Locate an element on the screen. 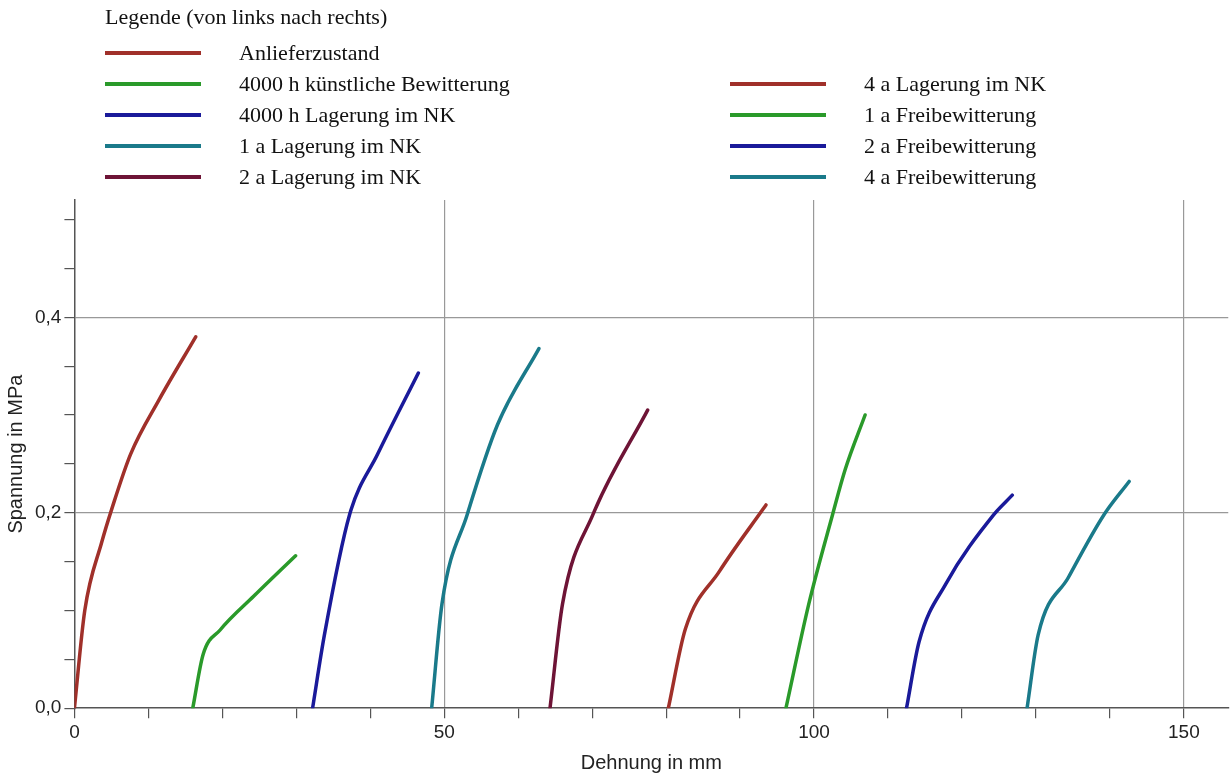 The width and height of the screenshot is (1230, 779). legend-label: 2 a Lagerung im NK is located at coordinates (330, 177).